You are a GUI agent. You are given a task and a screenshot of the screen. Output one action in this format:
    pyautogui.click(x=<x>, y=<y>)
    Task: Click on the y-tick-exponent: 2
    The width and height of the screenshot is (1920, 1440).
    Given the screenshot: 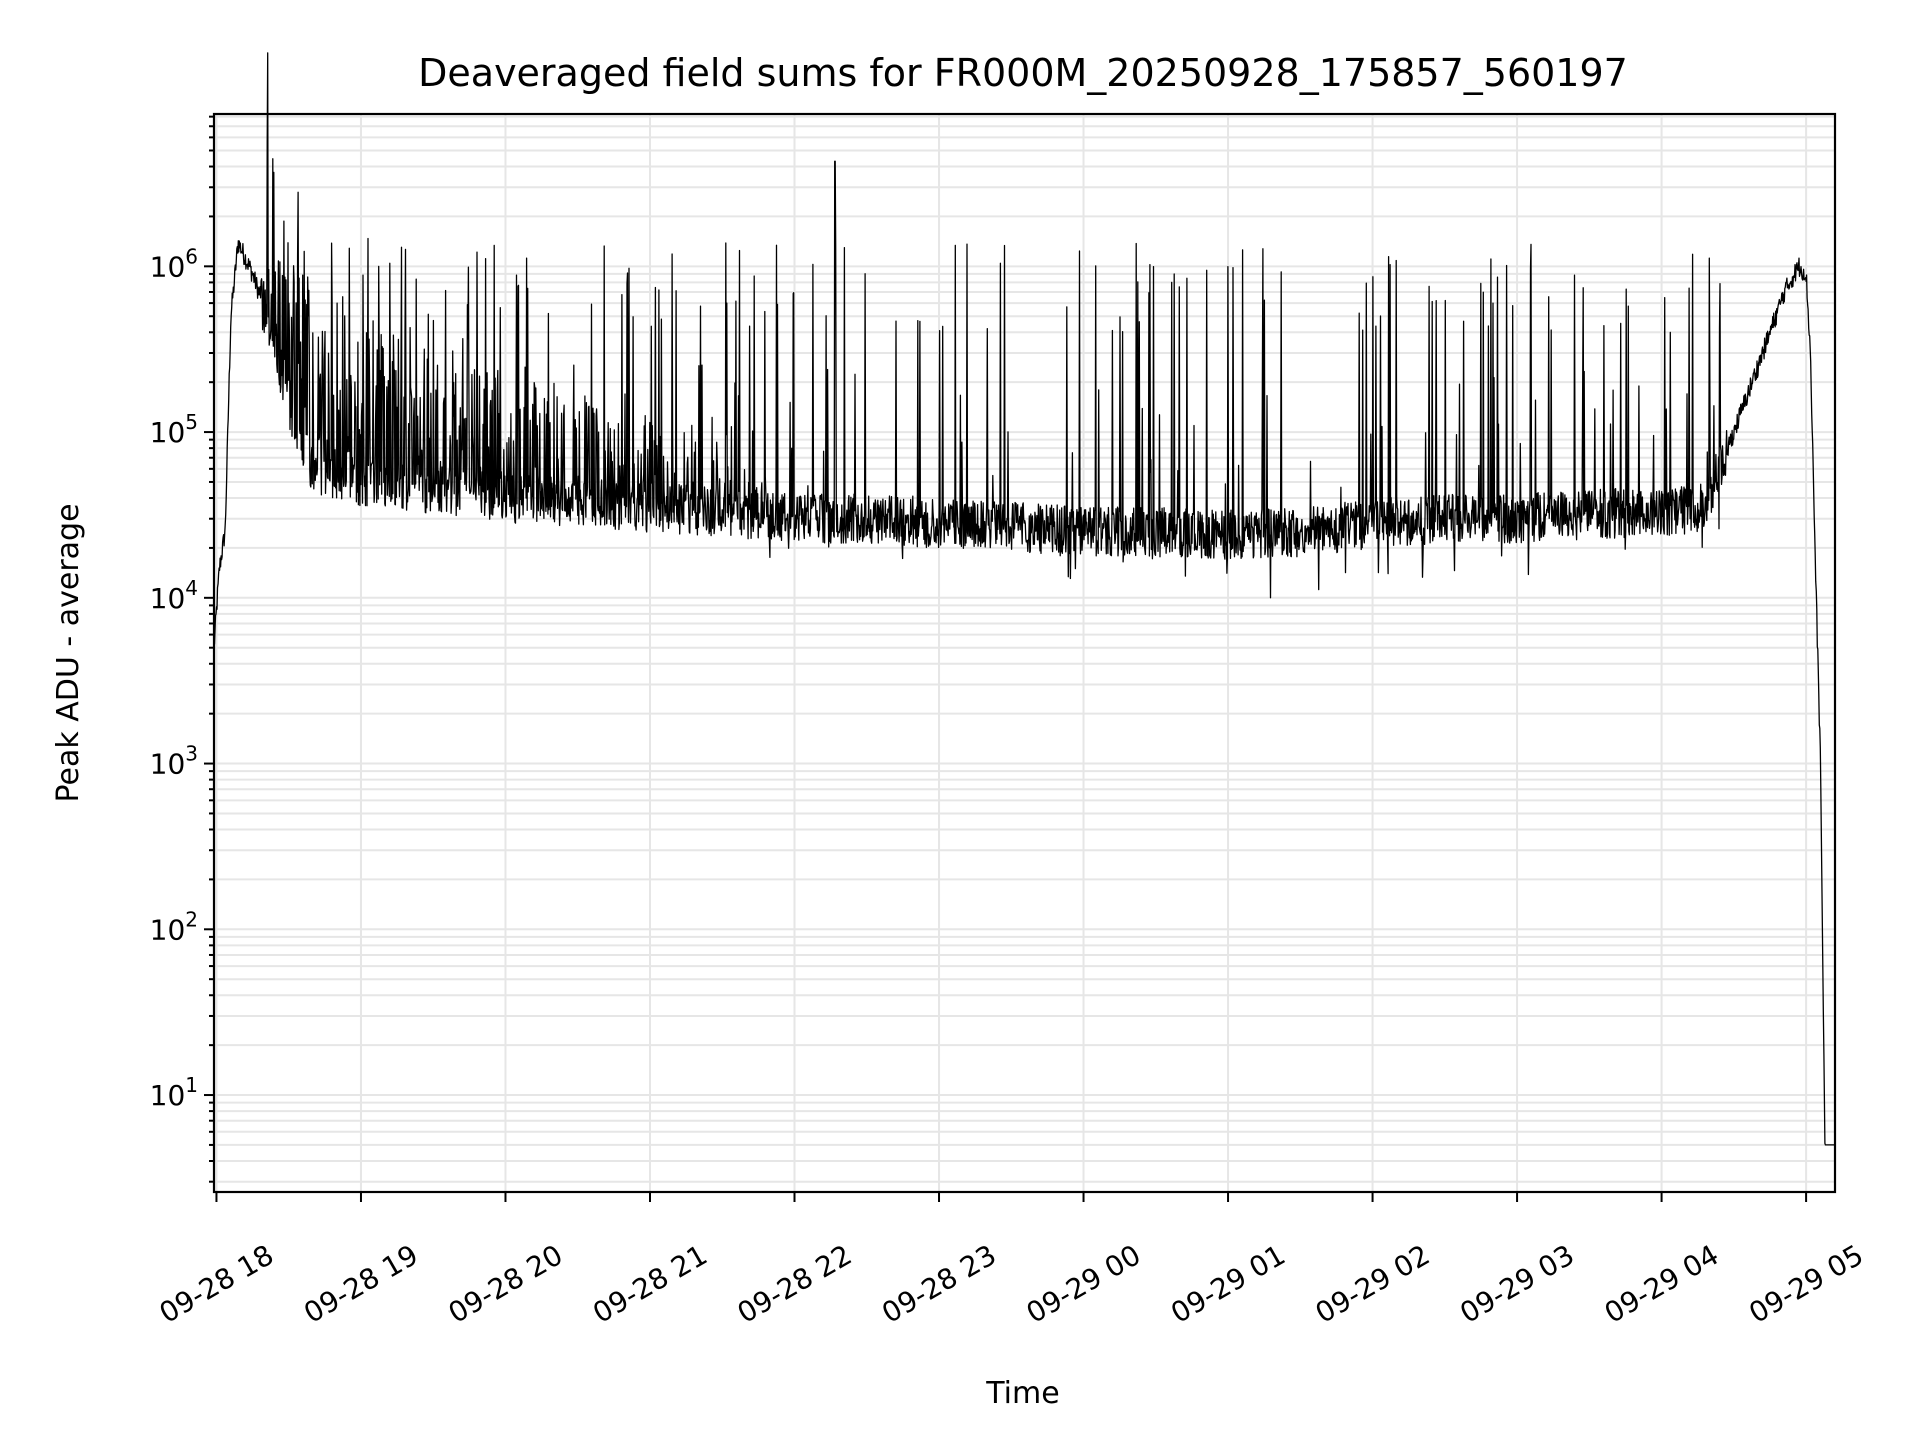 What is the action you would take?
    pyautogui.click(x=191, y=919)
    